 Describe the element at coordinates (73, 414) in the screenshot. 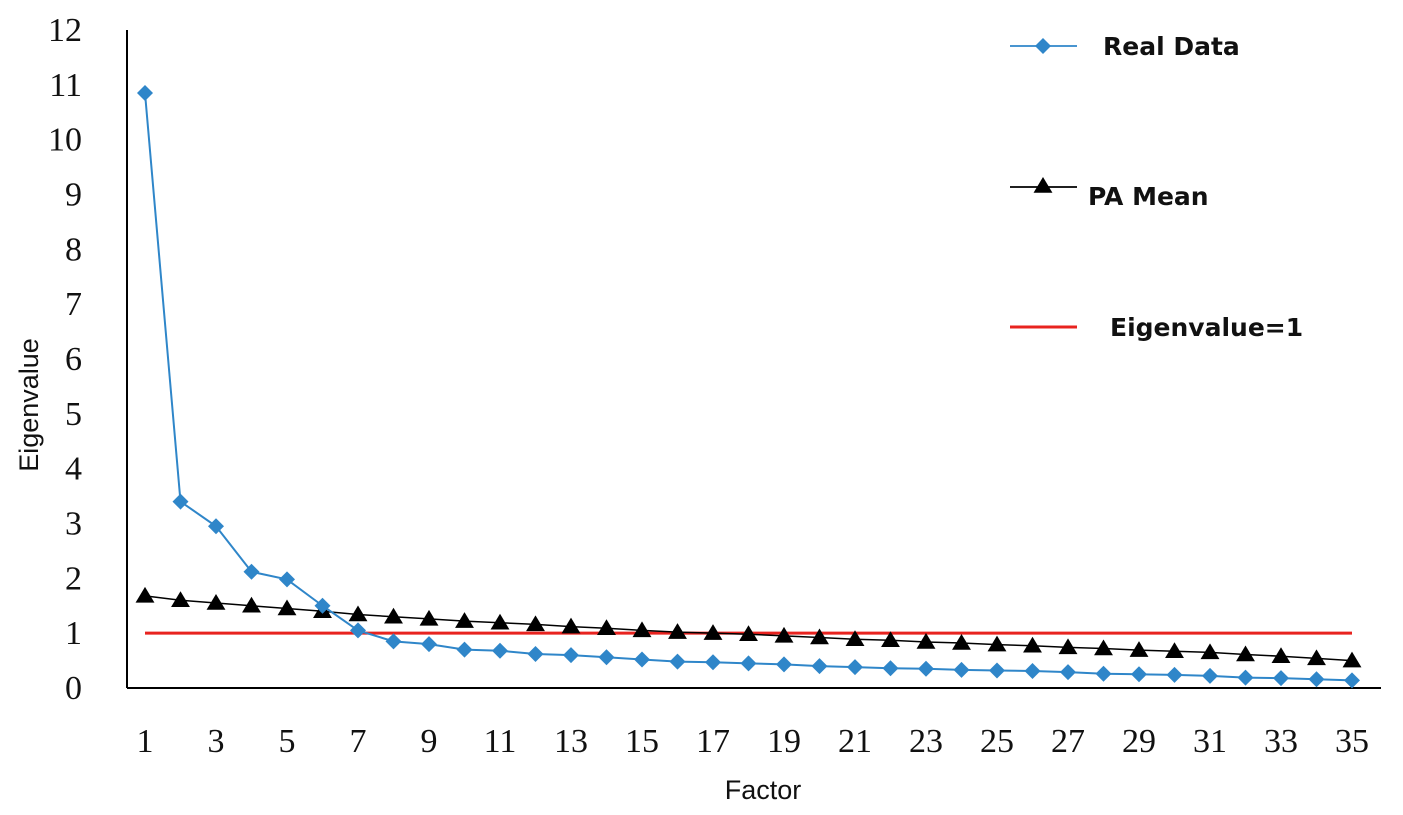

I see `y-tick-label: 5` at that location.